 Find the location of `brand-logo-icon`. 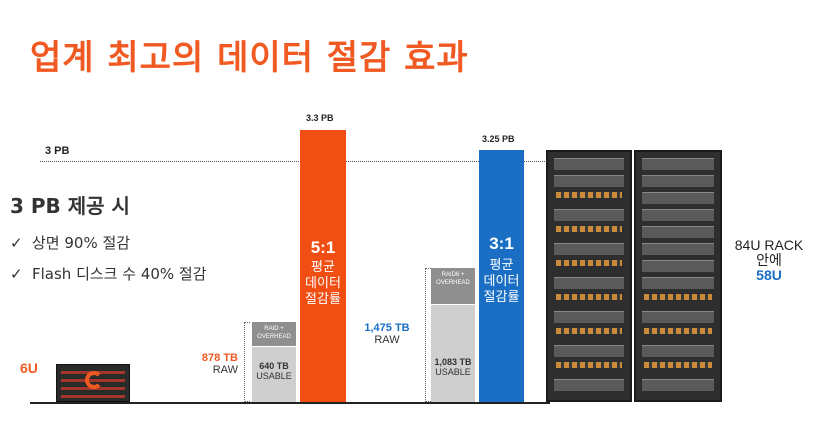

brand-logo-icon is located at coordinates (94, 380).